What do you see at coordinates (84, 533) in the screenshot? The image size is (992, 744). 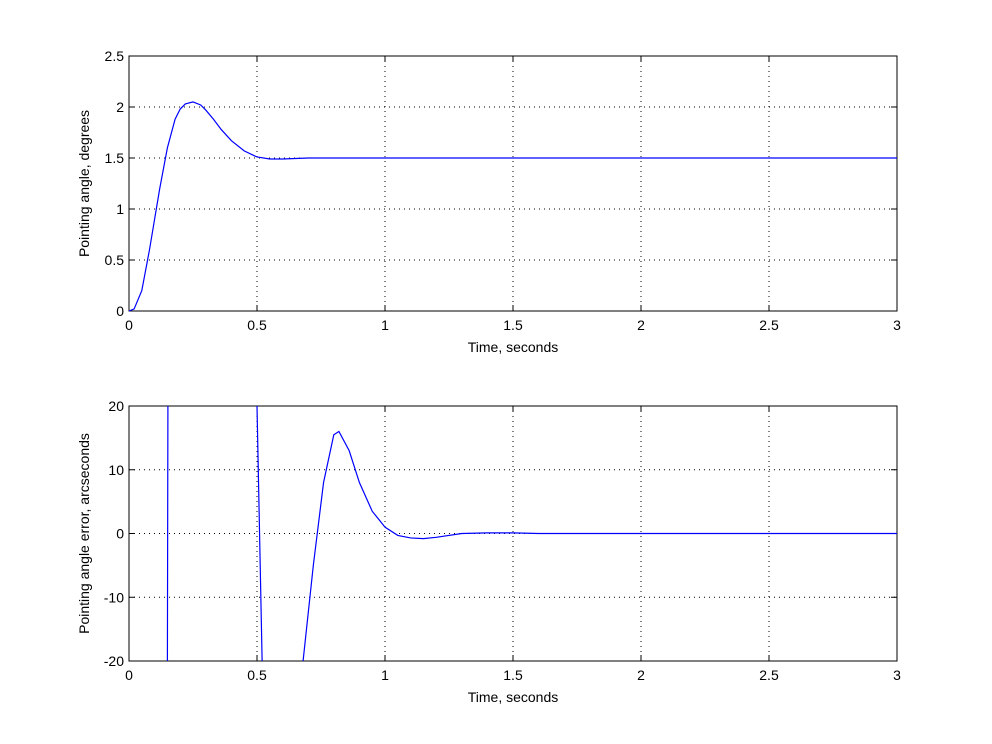 I see `y-axis-label: Pointing angle error, arcseconds` at bounding box center [84, 533].